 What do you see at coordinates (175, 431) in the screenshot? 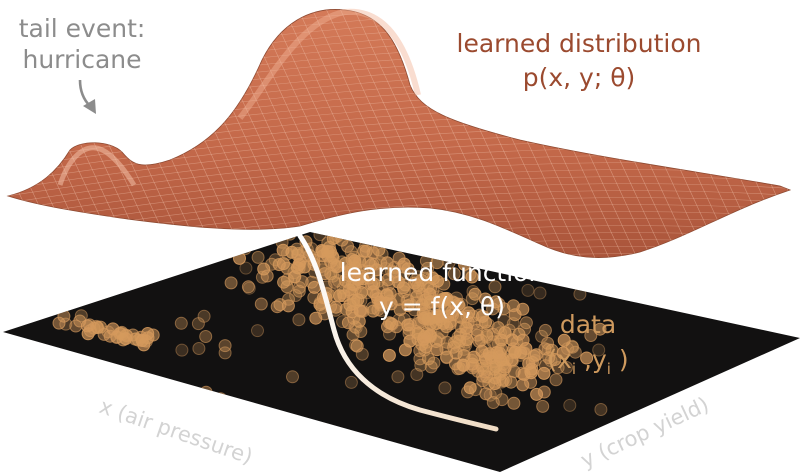
I see `x-axis-label: x (air pressure)` at bounding box center [175, 431].